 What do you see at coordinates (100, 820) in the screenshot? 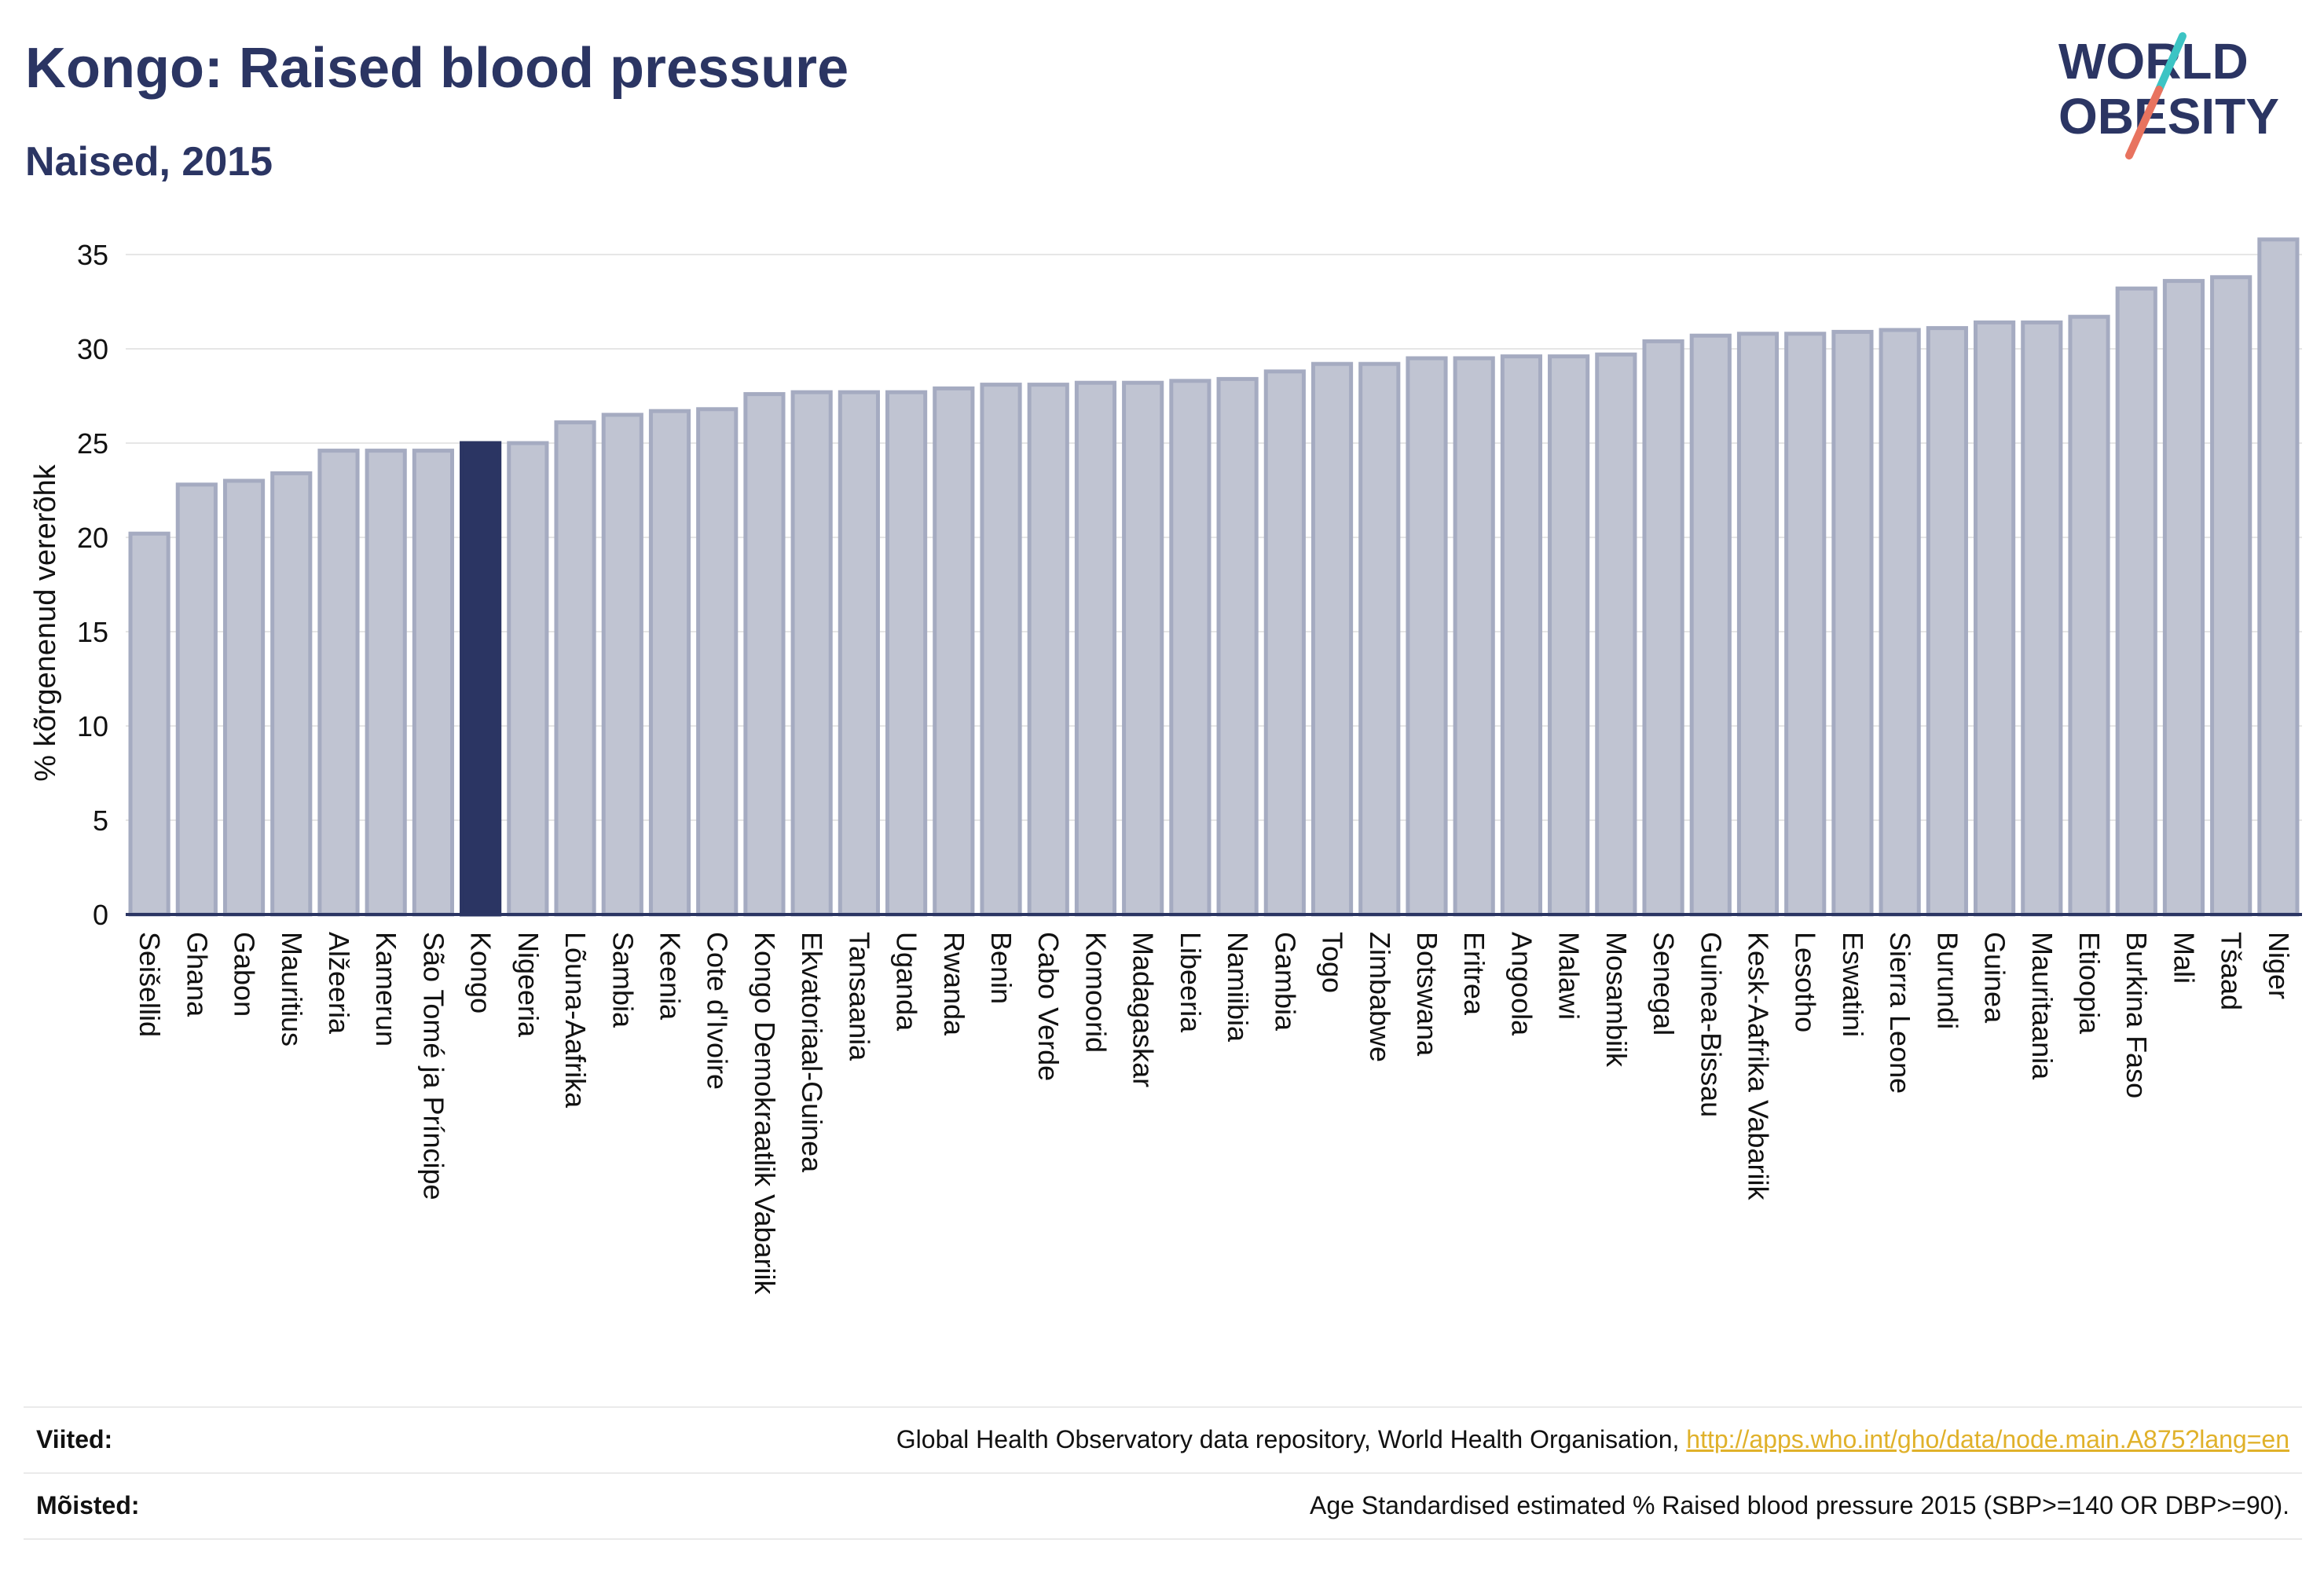
I see `y-tick-label: 5` at bounding box center [100, 820].